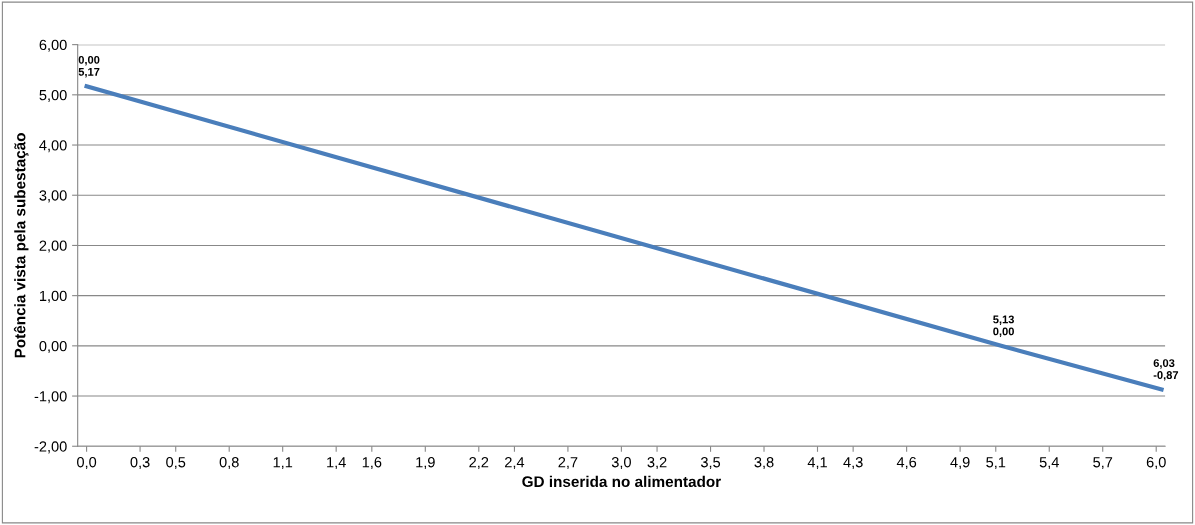  What do you see at coordinates (817, 463) in the screenshot?
I see `x-tick-label: 4,1` at bounding box center [817, 463].